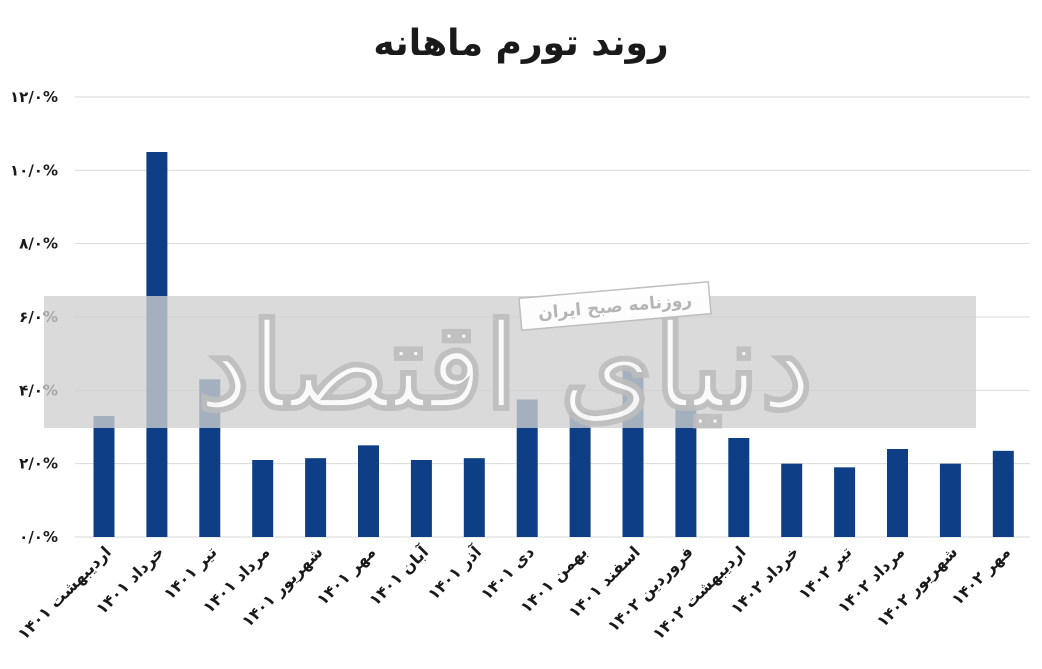 Image resolution: width=1042 pixels, height=669 pixels. I want to click on x-tick-label: اردیبهشت ۱۴۰۲, so click(699, 592).